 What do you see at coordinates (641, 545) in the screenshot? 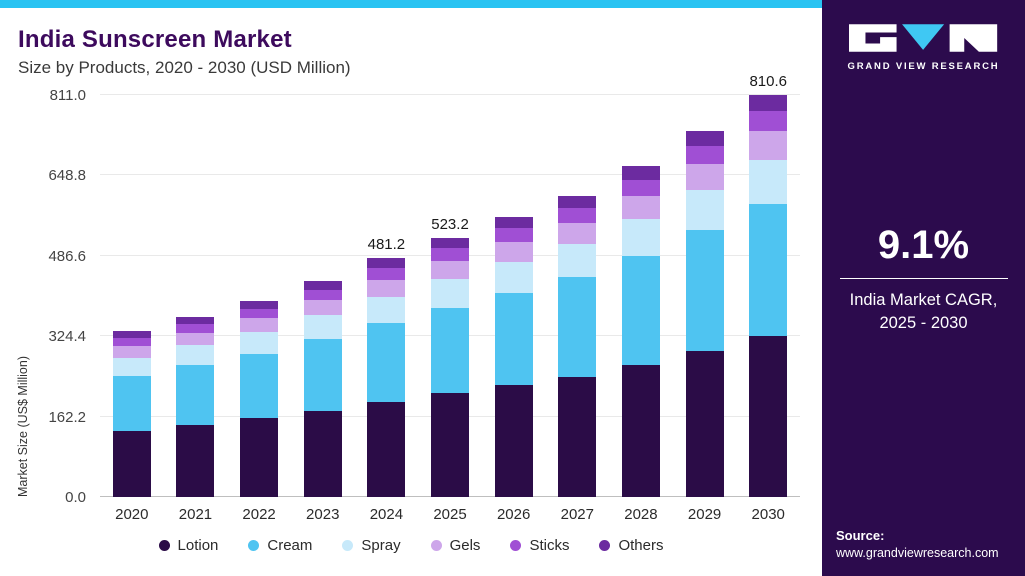
I see `legend-label: Others` at bounding box center [641, 545].